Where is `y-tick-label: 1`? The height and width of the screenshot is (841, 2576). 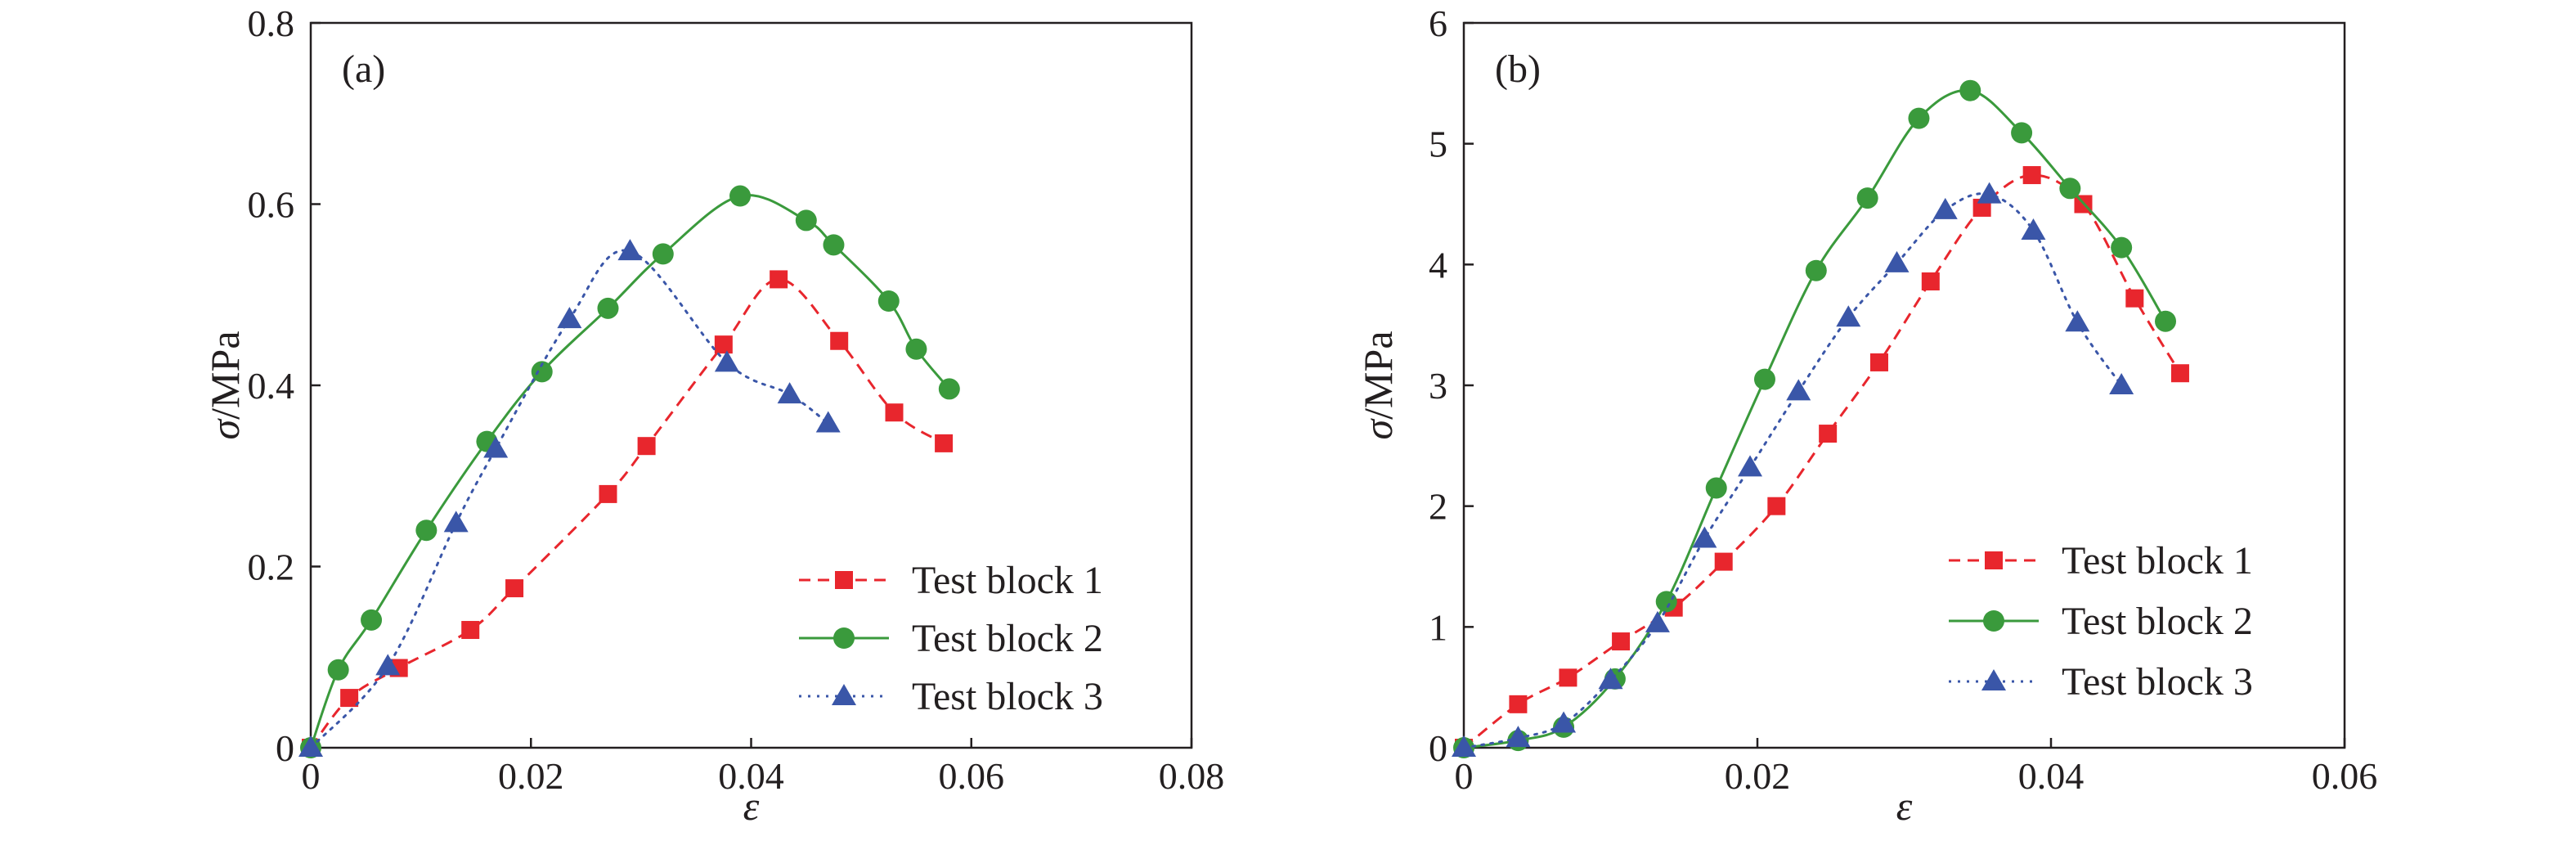
y-tick-label: 1 is located at coordinates (1438, 627).